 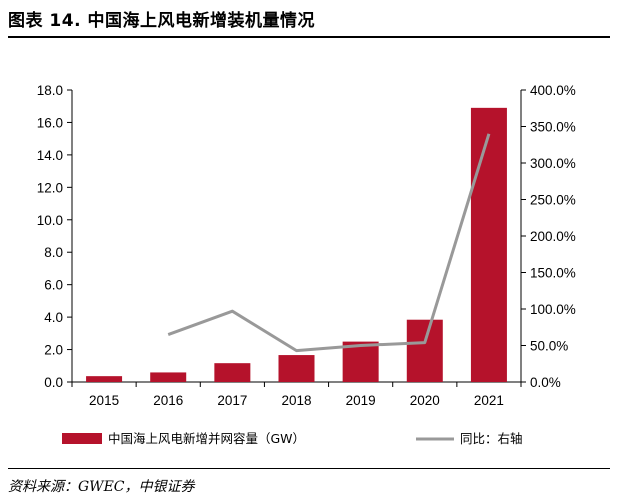 I want to click on x-axis: 2015 2016 2017 2018 2019 2020 2021, so click(x=296, y=394).